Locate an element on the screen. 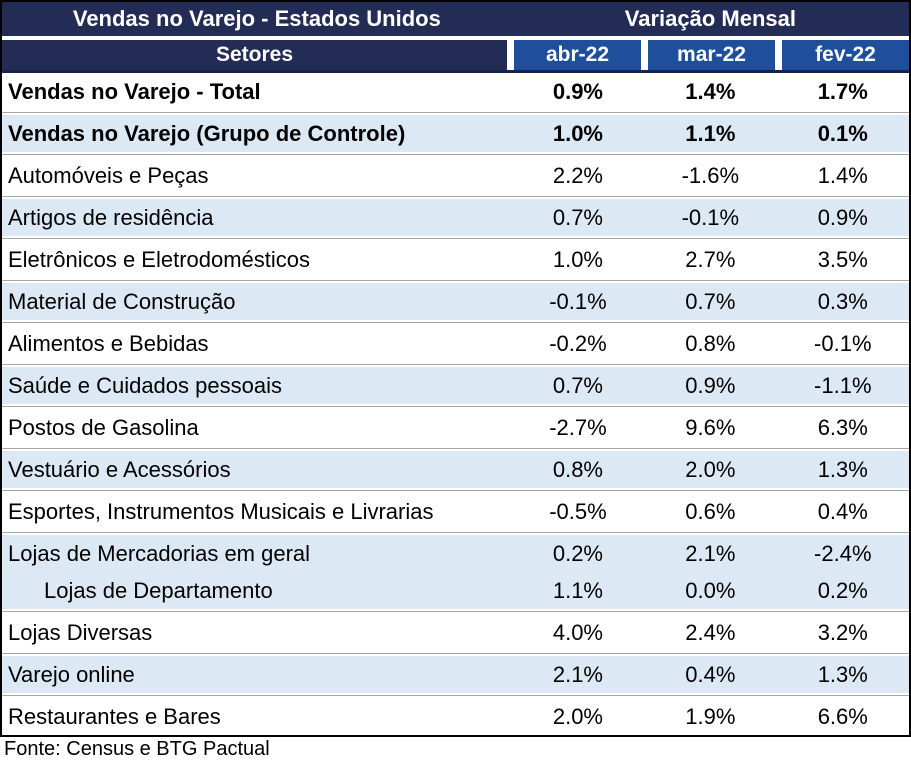 The width and height of the screenshot is (911, 761). row-value: 4.0% is located at coordinates (577, 632).